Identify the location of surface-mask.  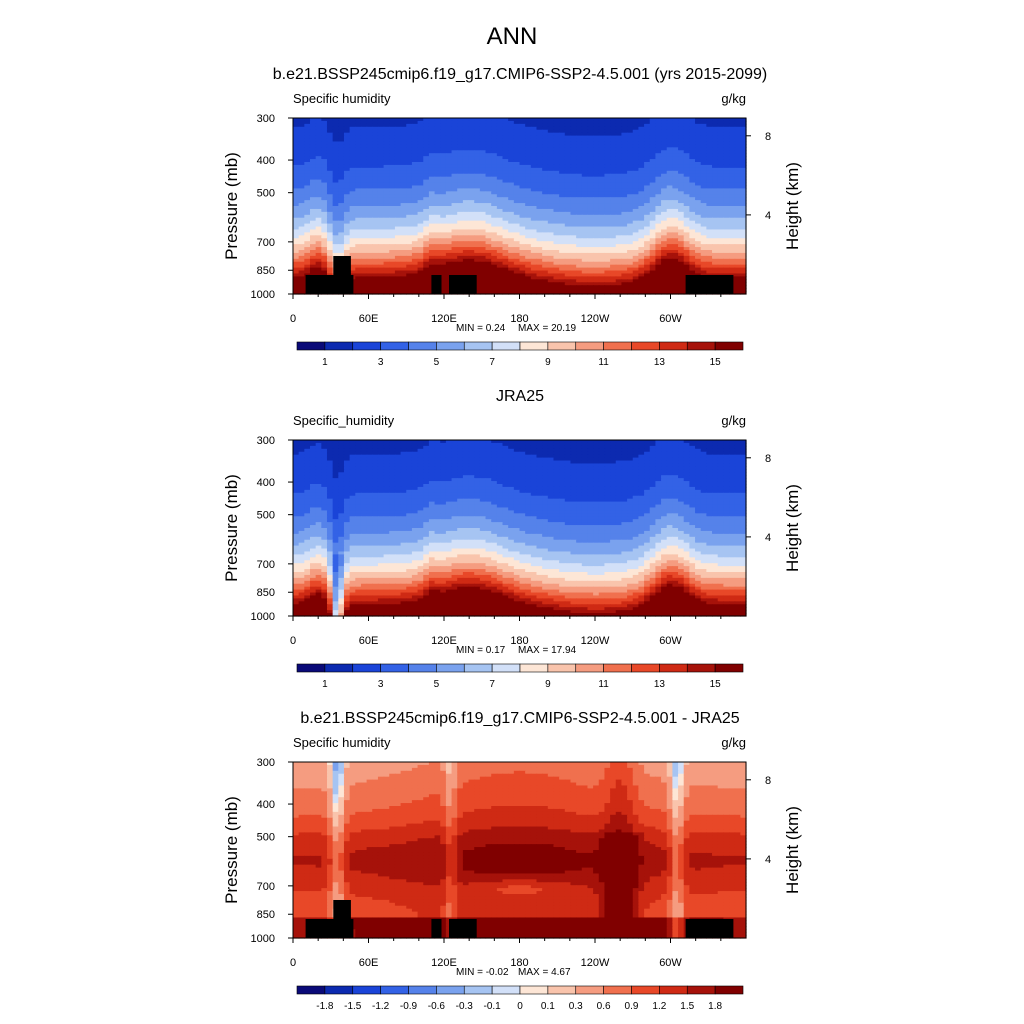
(709, 284).